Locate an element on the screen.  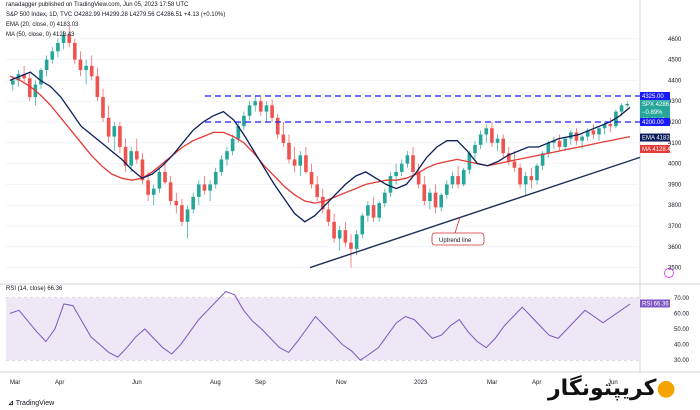
alert-lightning-icon is located at coordinates (669, 273).